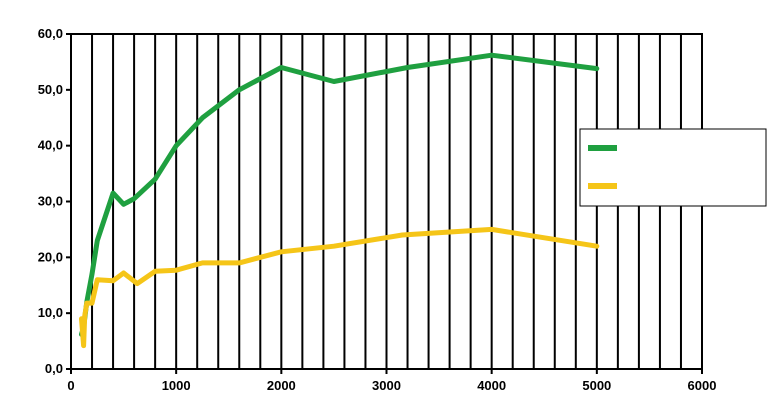 This screenshot has width=772, height=420. I want to click on legend-box, so click(673, 167).